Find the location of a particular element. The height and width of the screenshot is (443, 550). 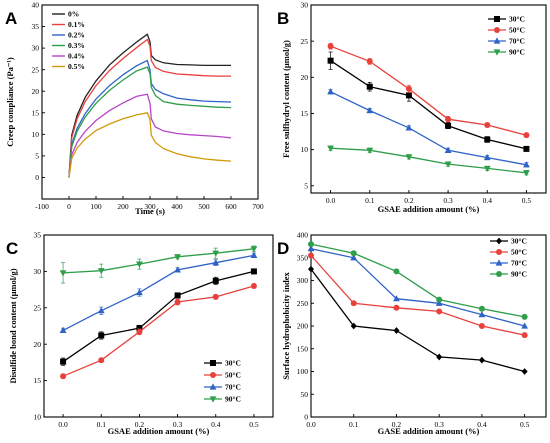

y-tick-label: 30 is located at coordinates (305, 5).